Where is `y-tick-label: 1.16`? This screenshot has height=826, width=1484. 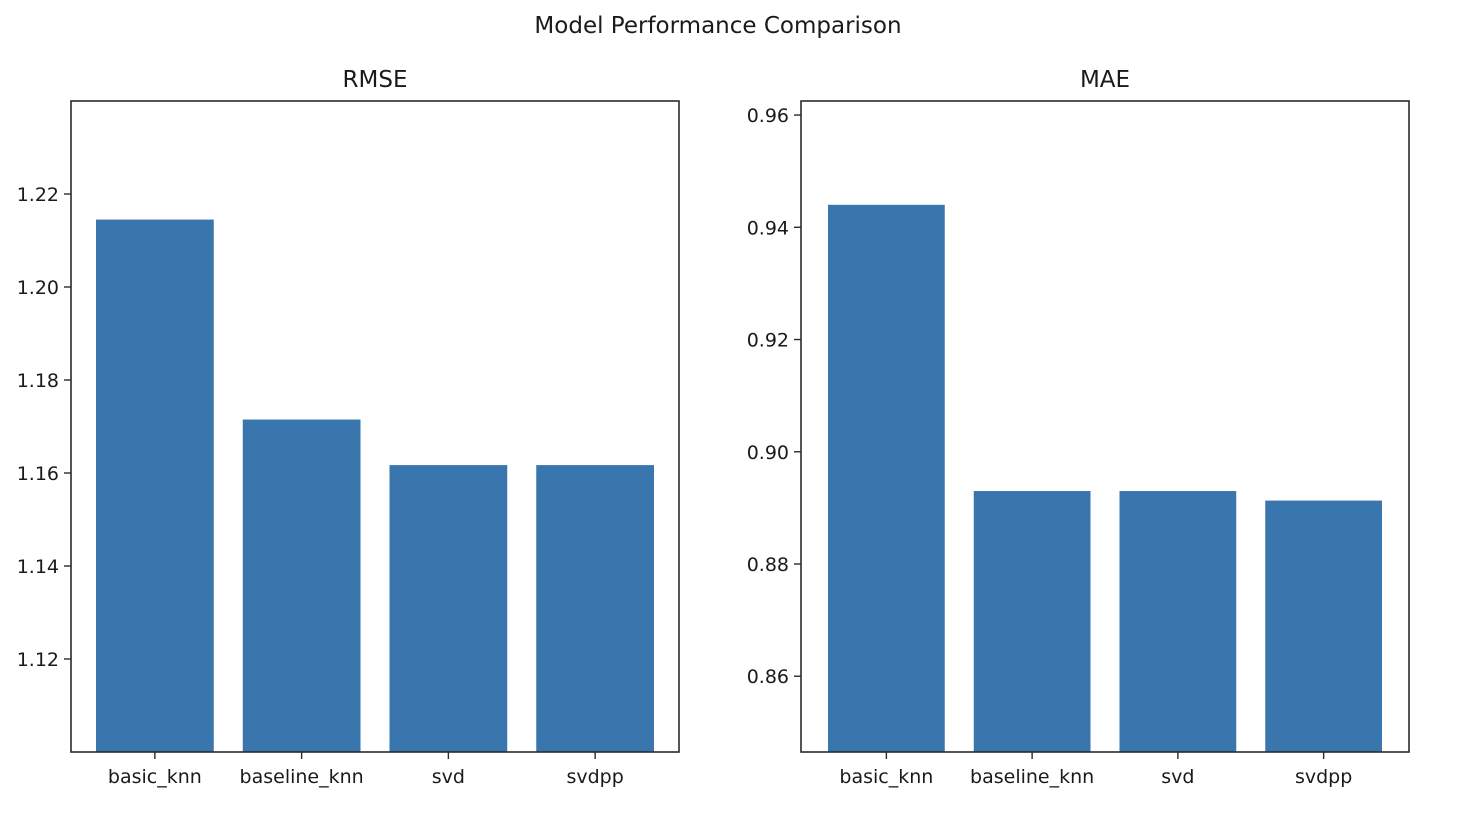
y-tick-label: 1.16 is located at coordinates (38, 474).